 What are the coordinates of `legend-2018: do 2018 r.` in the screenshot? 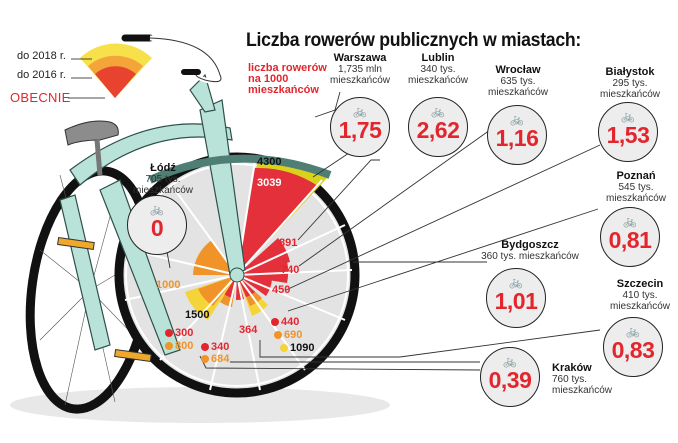 It's located at (41, 56).